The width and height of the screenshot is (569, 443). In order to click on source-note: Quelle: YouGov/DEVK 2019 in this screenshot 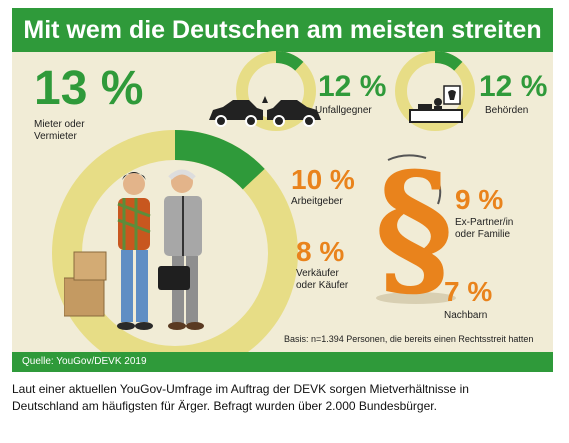, I will do `click(84, 361)`.